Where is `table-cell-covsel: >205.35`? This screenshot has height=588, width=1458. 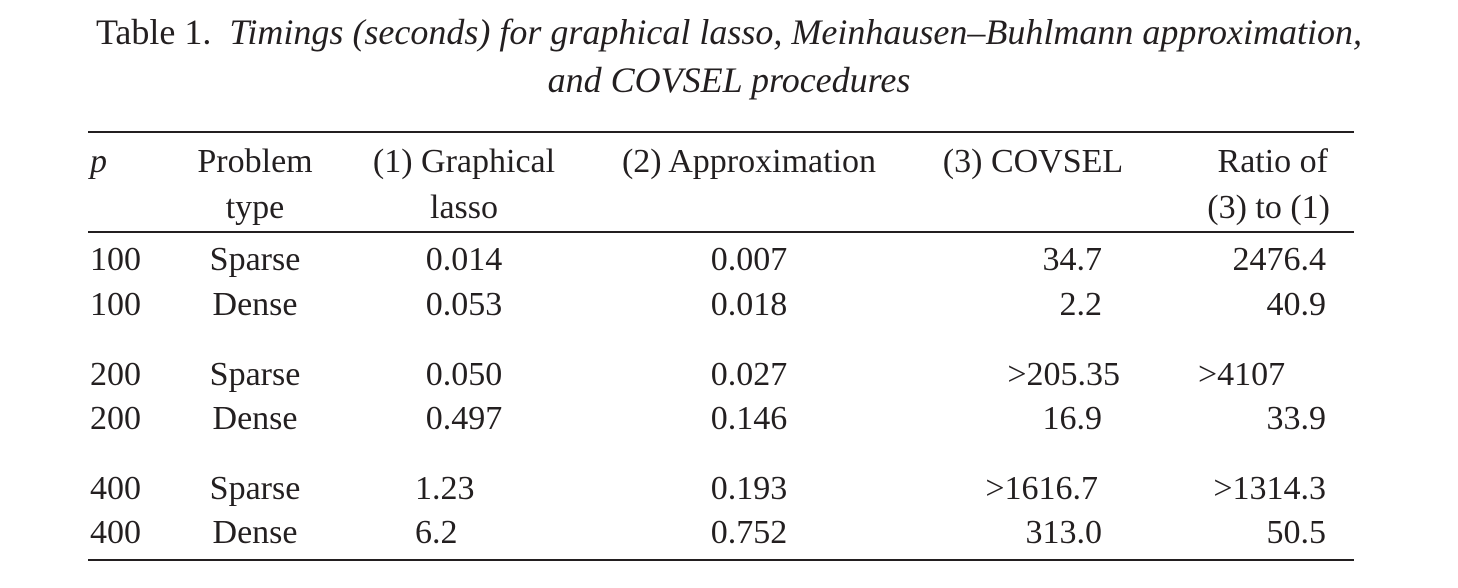 table-cell-covsel: >205.35 is located at coordinates (1063, 374).